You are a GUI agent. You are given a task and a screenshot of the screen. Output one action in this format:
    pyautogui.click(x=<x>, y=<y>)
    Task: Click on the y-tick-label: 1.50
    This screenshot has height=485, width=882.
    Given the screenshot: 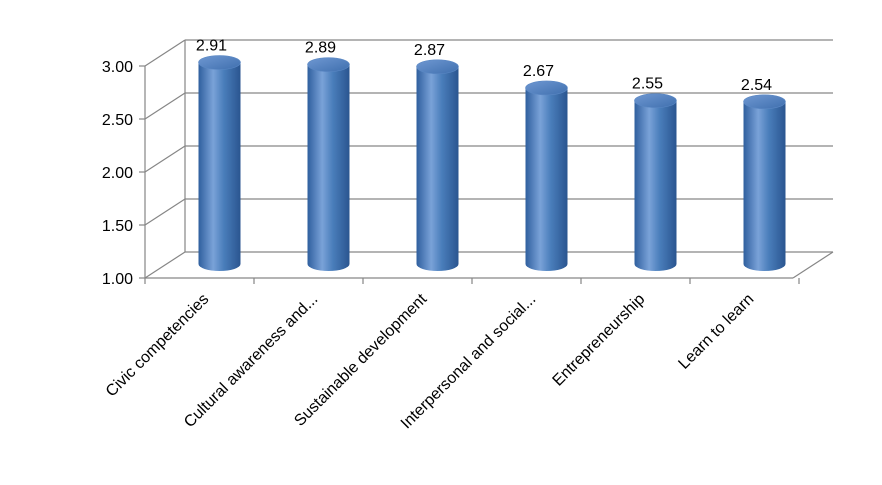 What is the action you would take?
    pyautogui.click(x=117, y=226)
    